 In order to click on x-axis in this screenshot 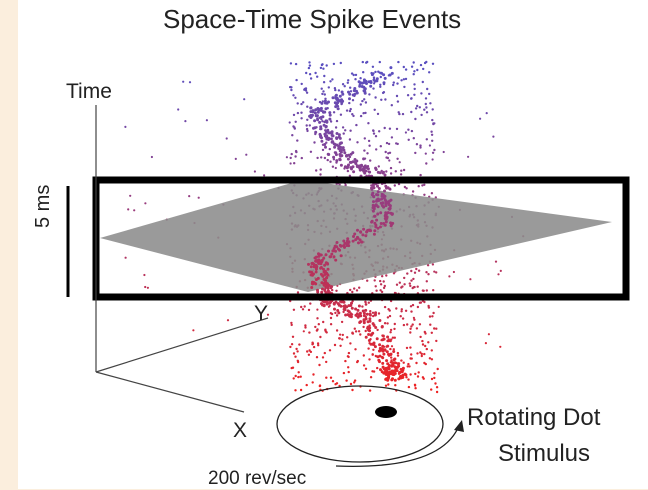, I will do `click(170, 392)`.